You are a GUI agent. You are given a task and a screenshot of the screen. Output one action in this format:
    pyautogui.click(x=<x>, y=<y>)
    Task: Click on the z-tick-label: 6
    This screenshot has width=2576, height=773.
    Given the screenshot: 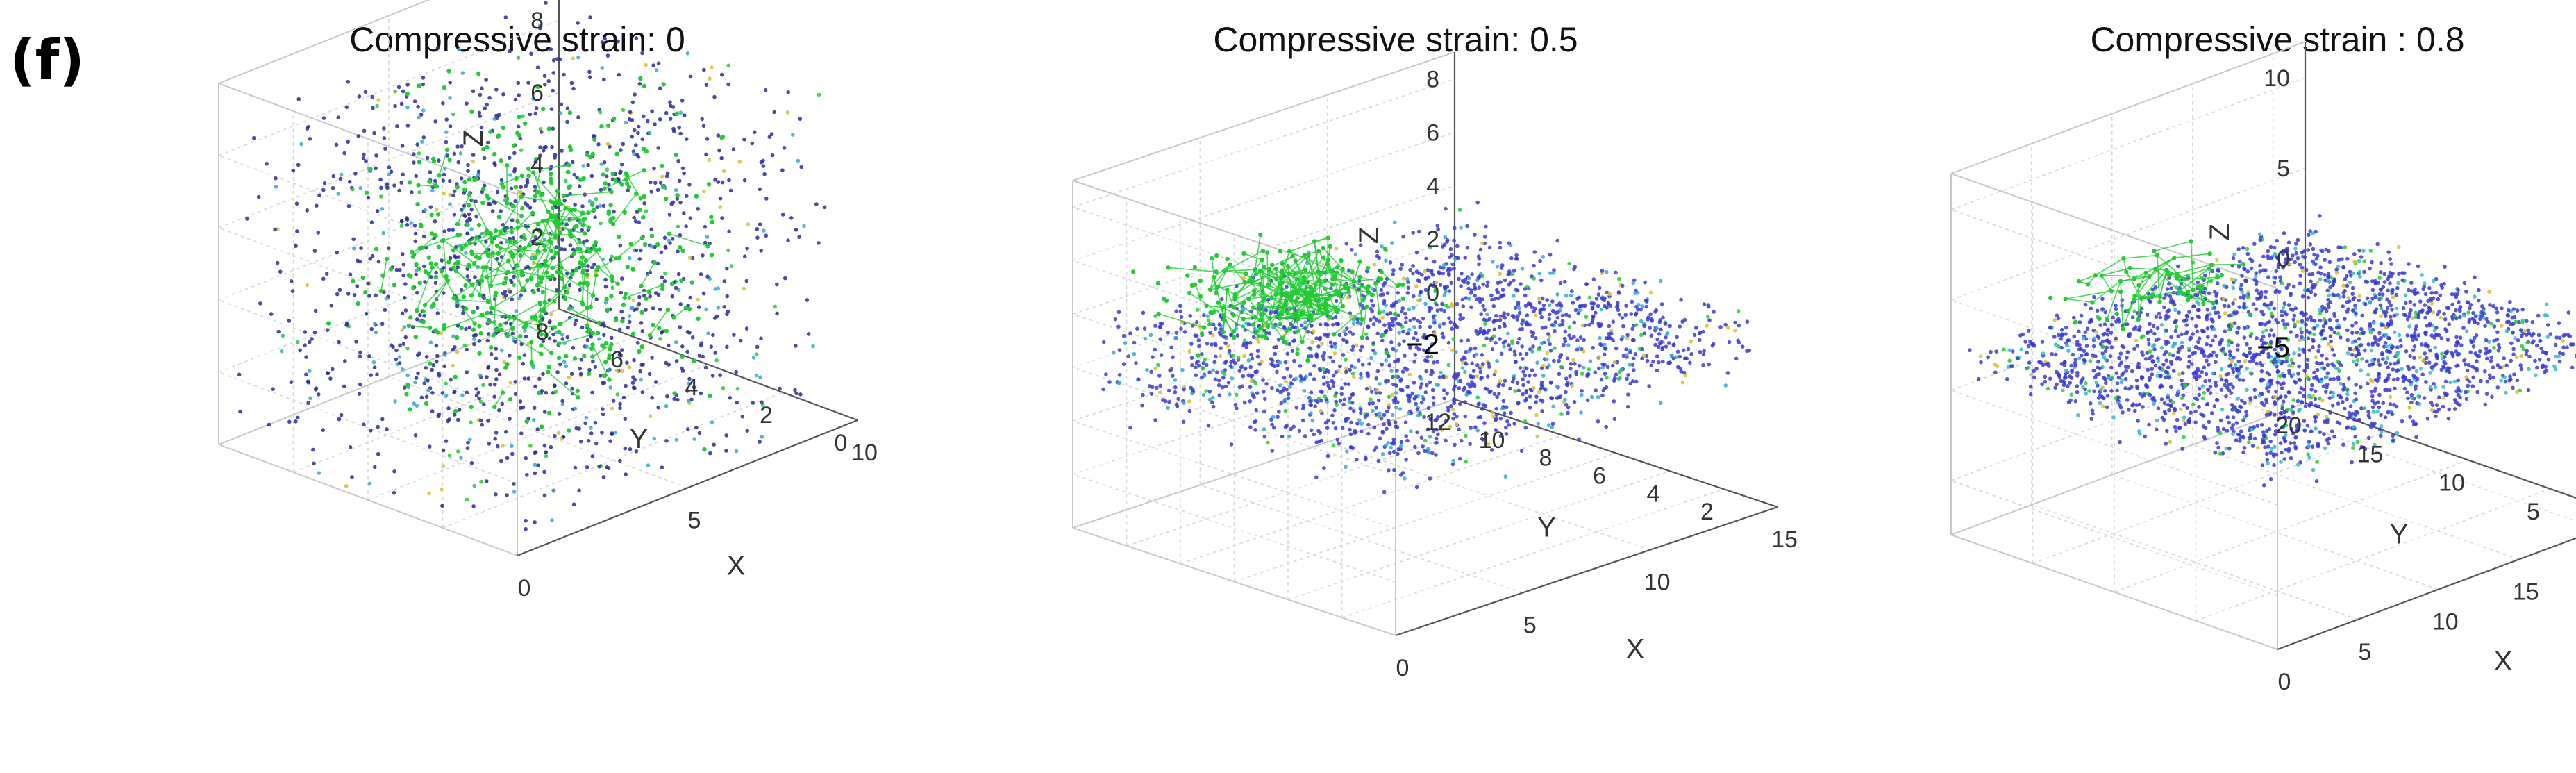 What is the action you would take?
    pyautogui.click(x=1432, y=133)
    